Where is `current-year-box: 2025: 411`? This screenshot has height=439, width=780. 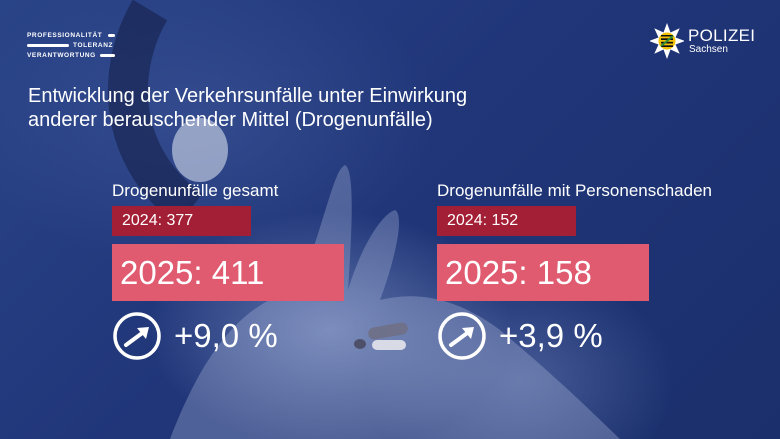
current-year-box: 2025: 411 is located at coordinates (228, 272).